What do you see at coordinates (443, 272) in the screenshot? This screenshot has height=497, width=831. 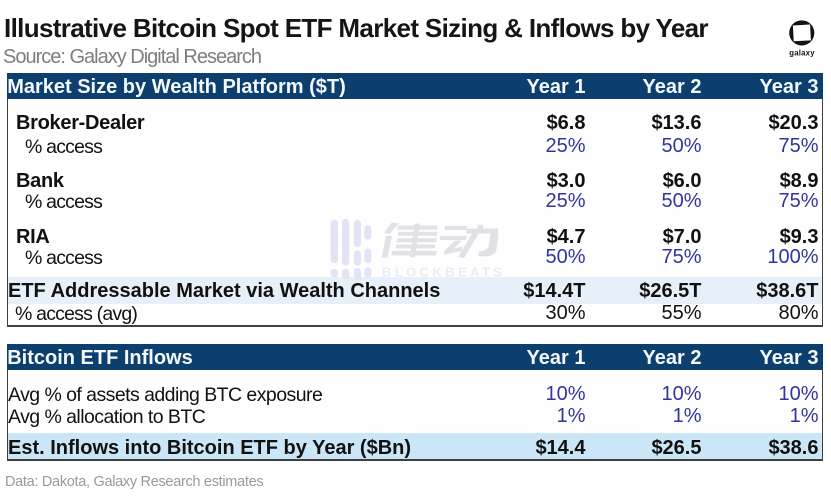 I see `svg-text: BLOCKBEATS` at bounding box center [443, 272].